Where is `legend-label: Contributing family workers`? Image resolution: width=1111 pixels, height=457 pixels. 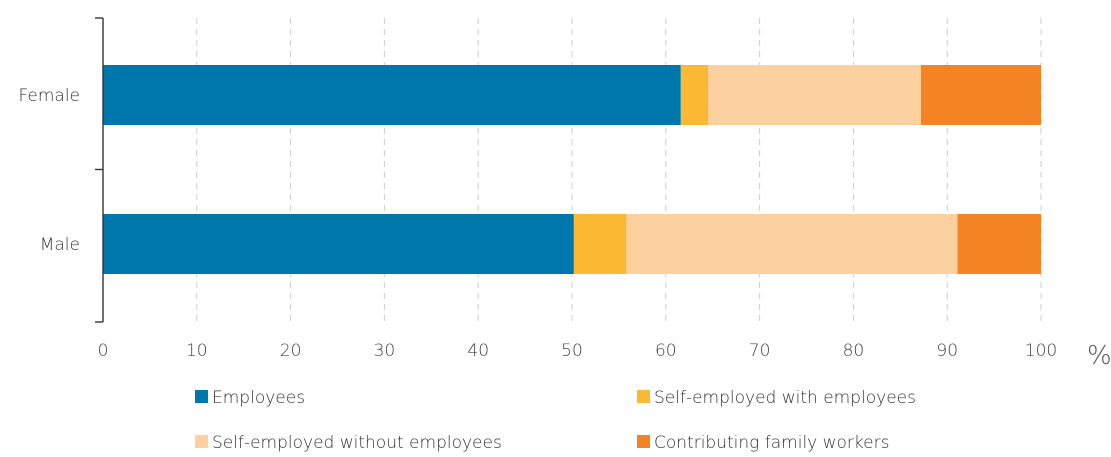
legend-label: Contributing family workers is located at coordinates (771, 443).